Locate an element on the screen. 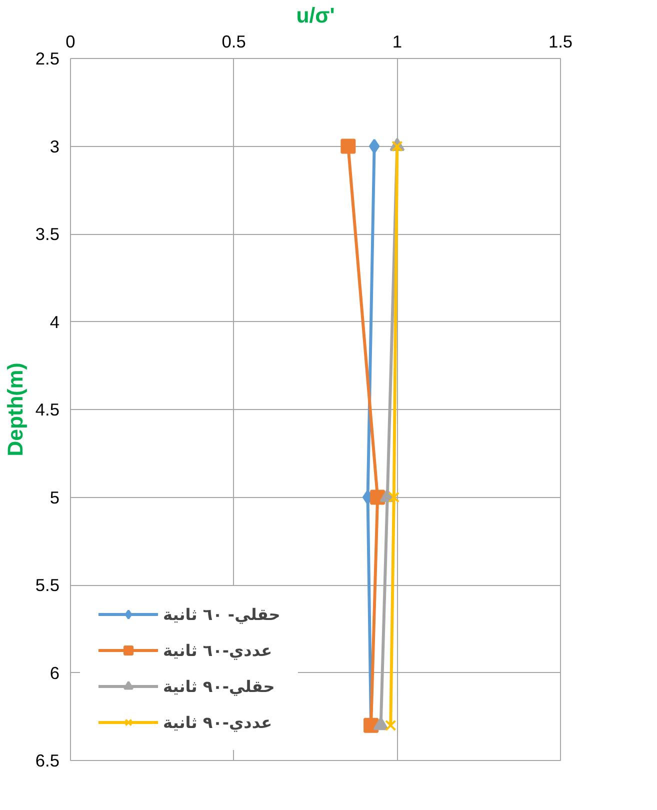 Image resolution: width=657 pixels, height=810 pixels. y-tick-label: 2.5 is located at coordinates (47, 58).